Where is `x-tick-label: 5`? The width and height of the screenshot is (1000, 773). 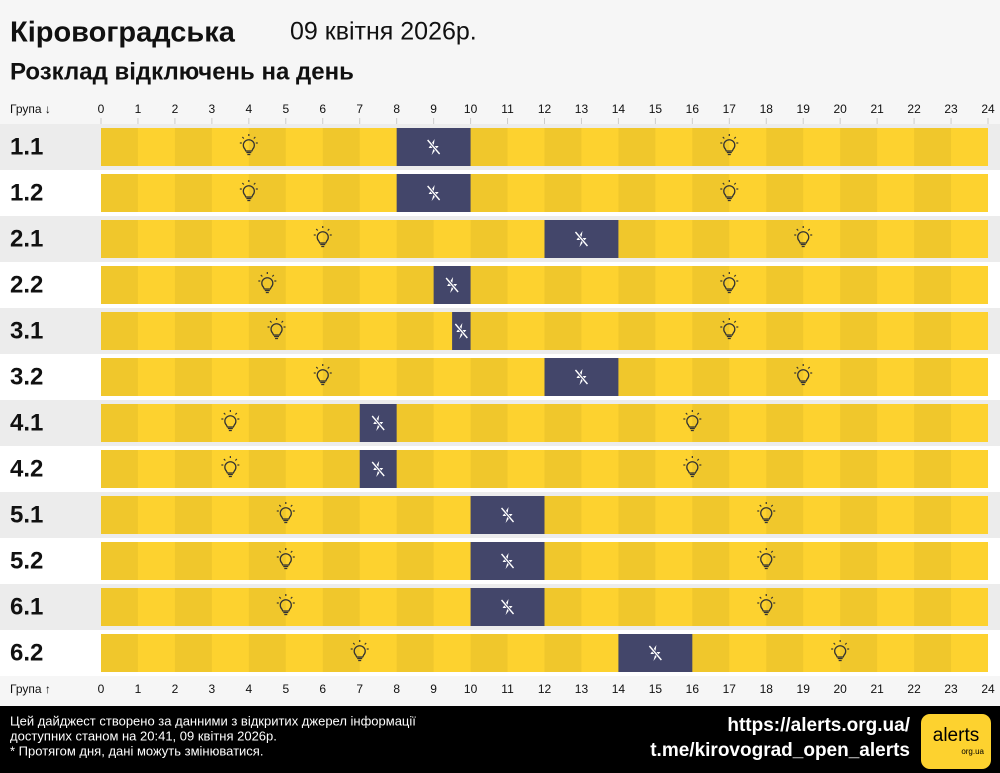
x-tick-label: 5 is located at coordinates (285, 109).